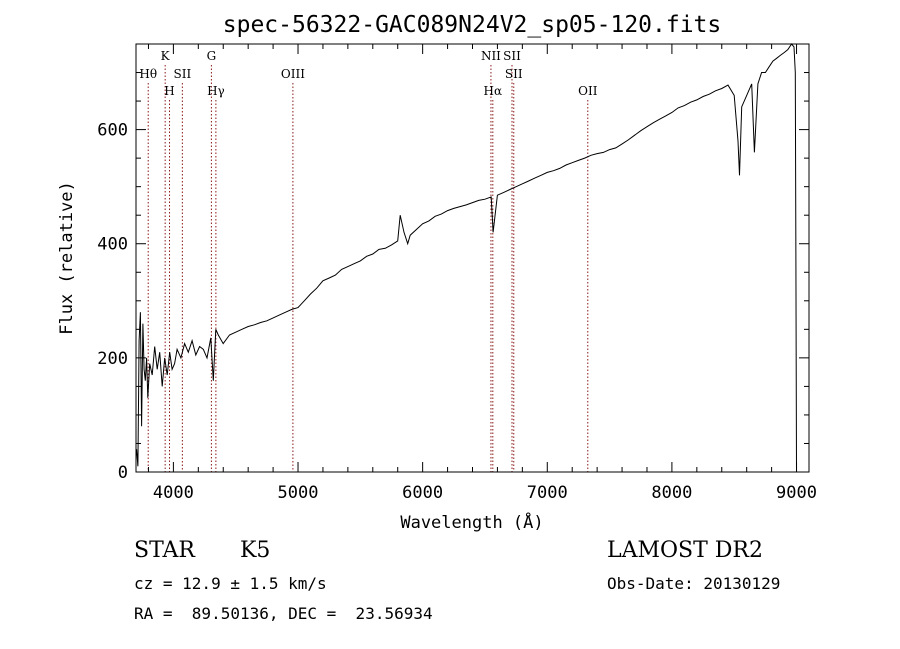 This screenshot has height=649, width=900. I want to click on object-subclass: K5, so click(255, 550).